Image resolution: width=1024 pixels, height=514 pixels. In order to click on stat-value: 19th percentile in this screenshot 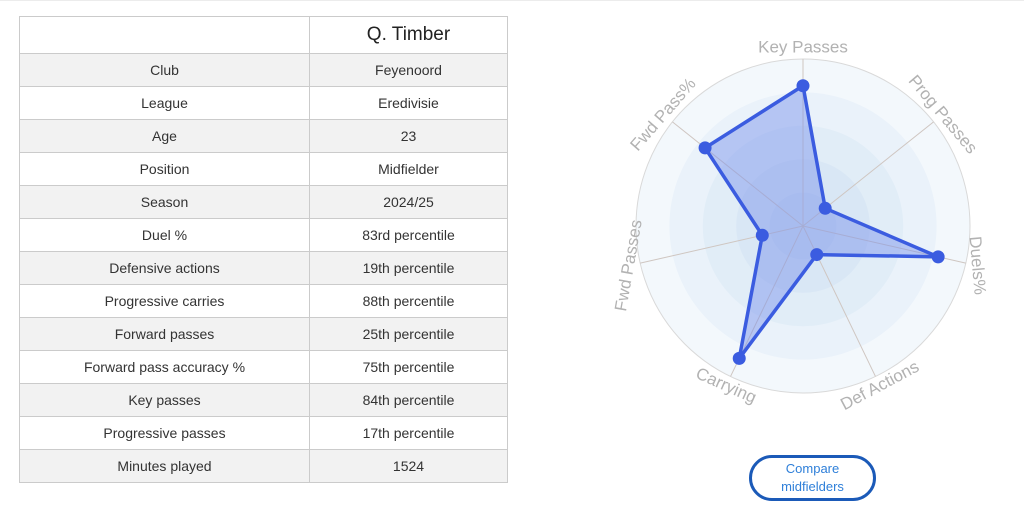, I will do `click(408, 268)`.